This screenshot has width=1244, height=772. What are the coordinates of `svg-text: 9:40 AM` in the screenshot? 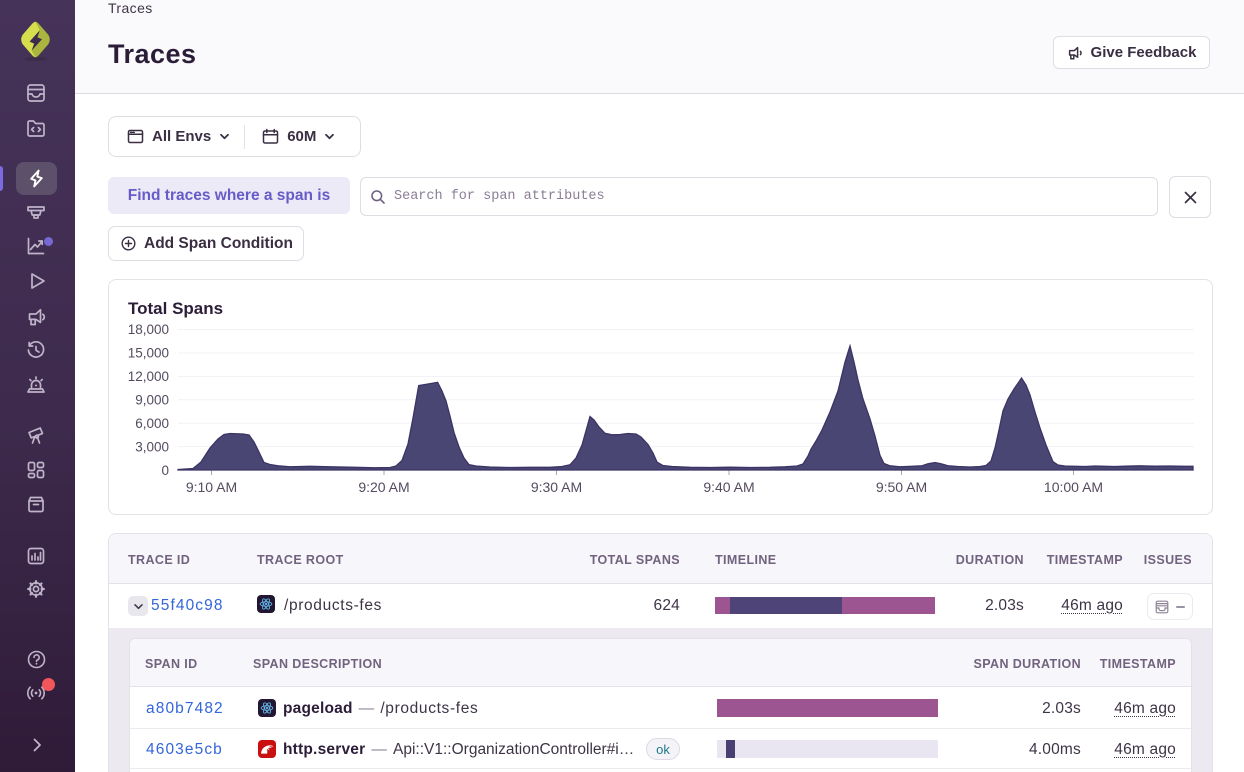 It's located at (728, 487).